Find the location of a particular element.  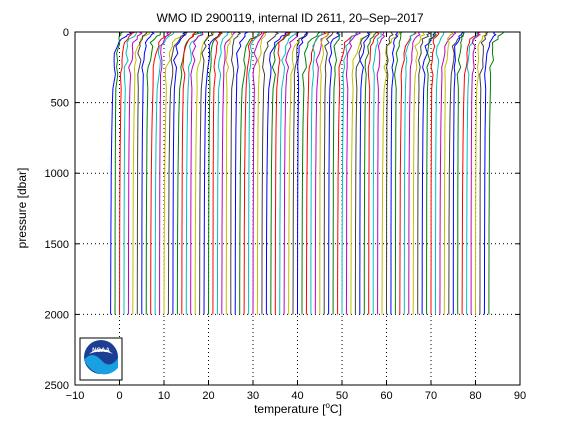

x-axis-label: temperature [oC] is located at coordinates (298, 408).